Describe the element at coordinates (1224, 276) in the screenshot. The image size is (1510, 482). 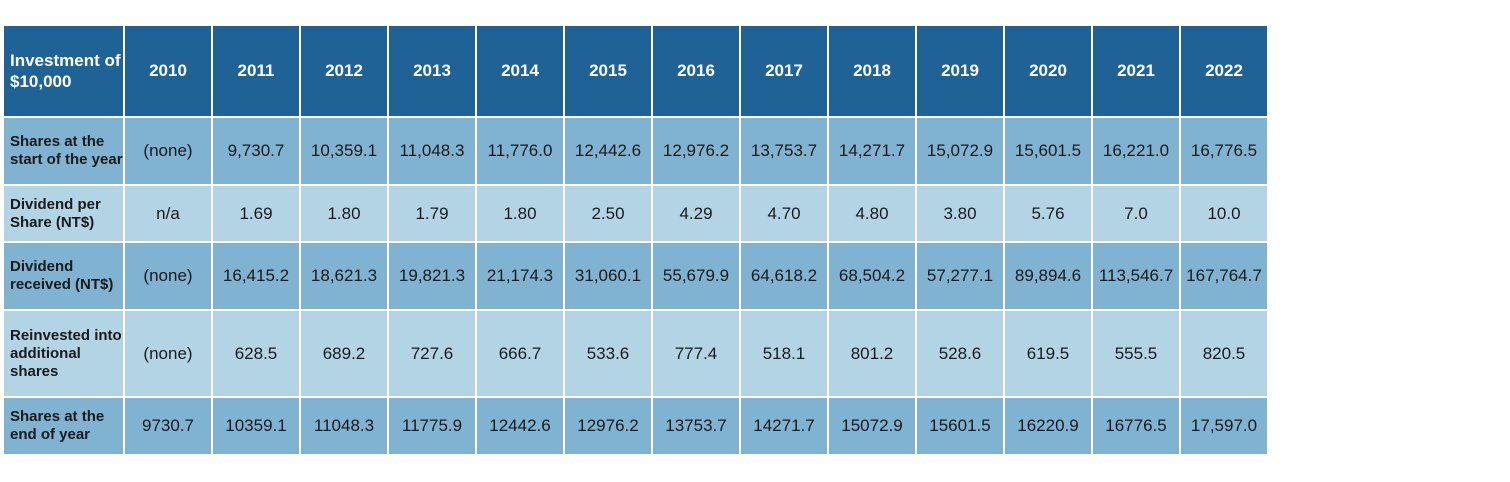
I see `table-cell: 167,764.7` at that location.